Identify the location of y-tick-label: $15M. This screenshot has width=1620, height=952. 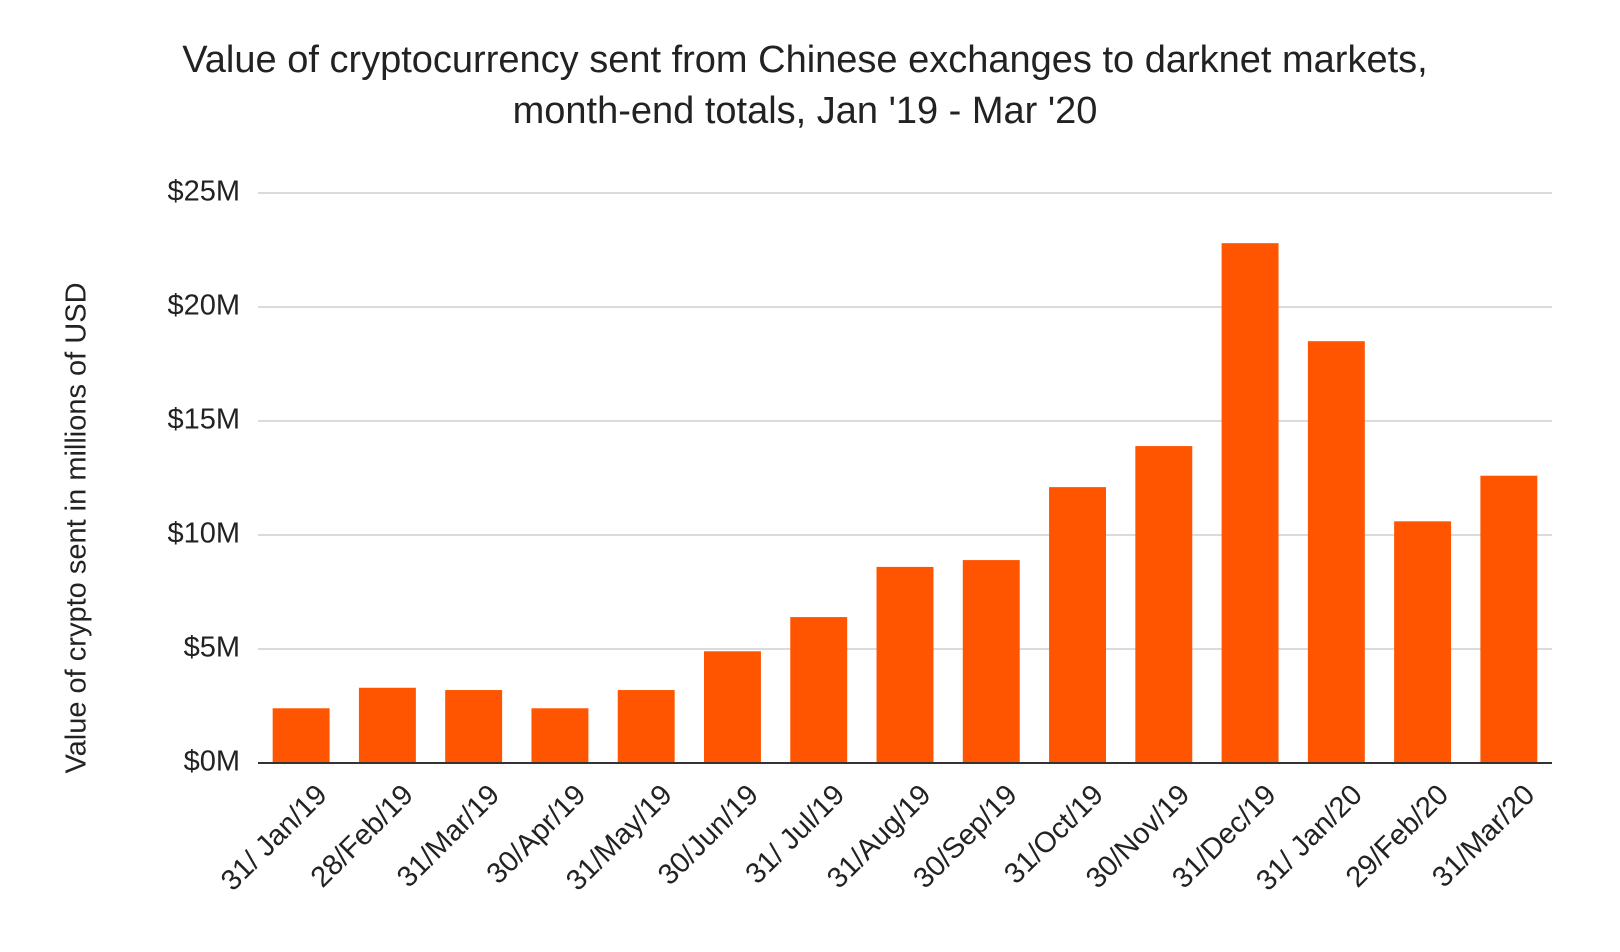
(203, 420).